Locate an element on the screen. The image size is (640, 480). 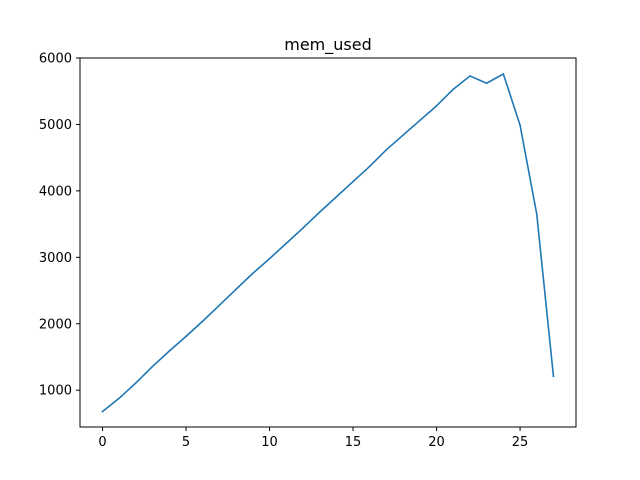
chart-title: mem_used is located at coordinates (328, 45).